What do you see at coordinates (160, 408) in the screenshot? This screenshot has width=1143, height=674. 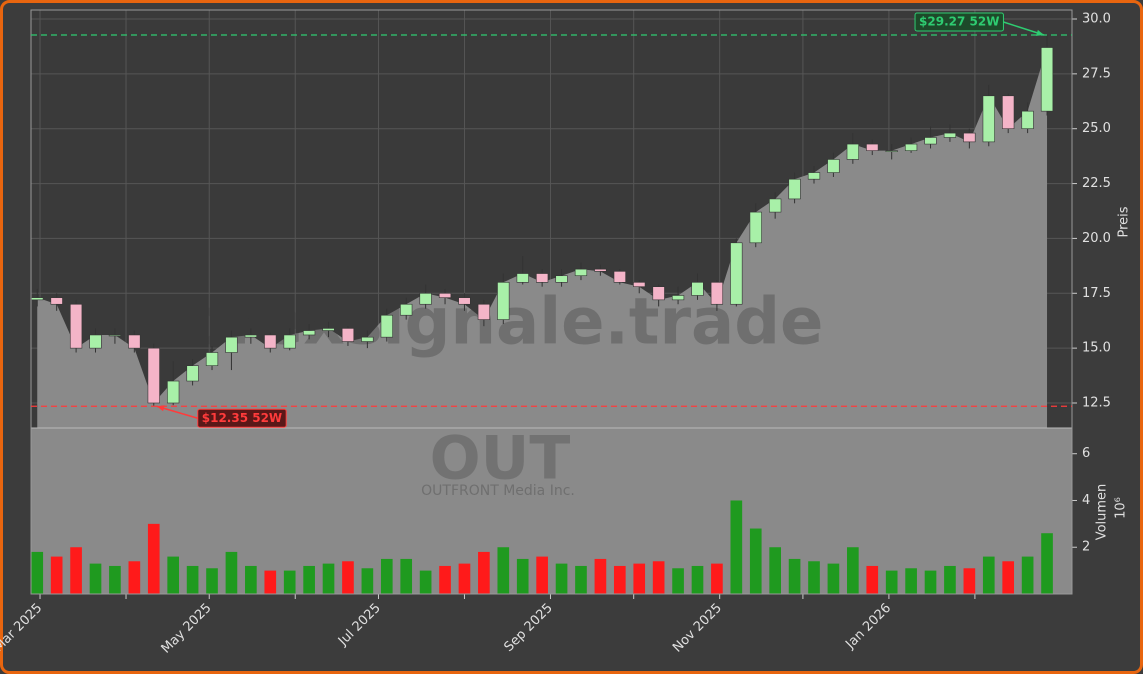 I see `arrow-head` at bounding box center [160, 408].